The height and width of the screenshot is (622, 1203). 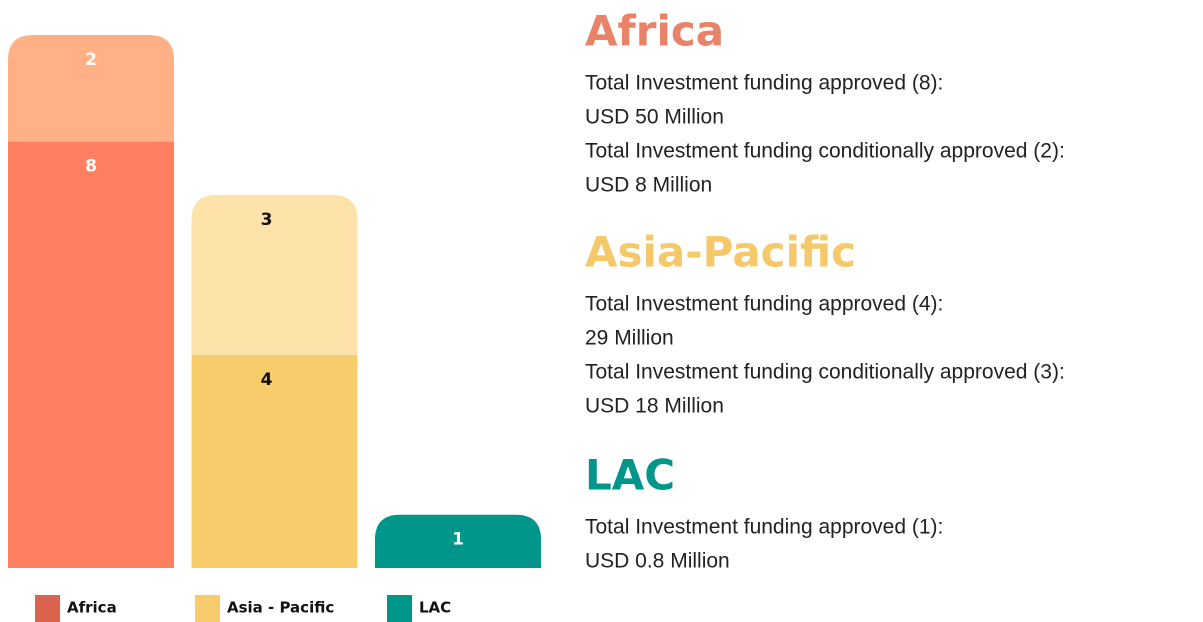 I want to click on value-label: 3, so click(x=267, y=220).